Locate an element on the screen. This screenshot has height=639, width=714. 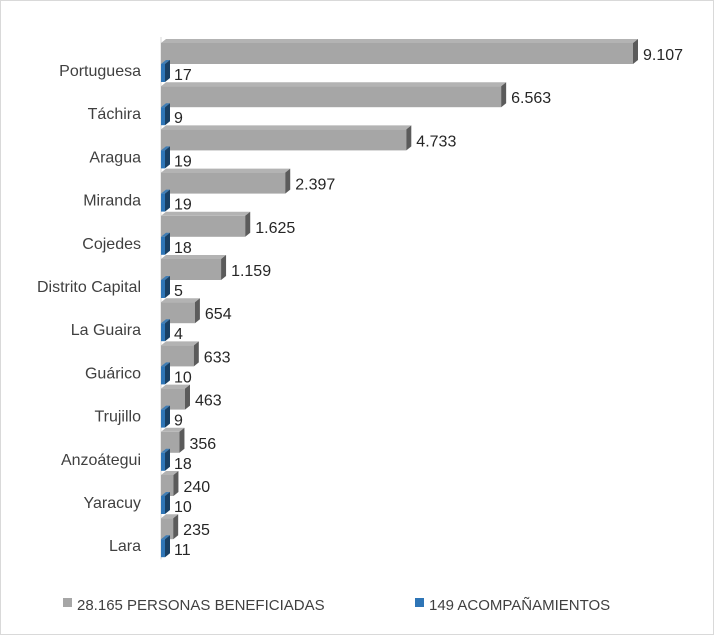
bar-acompanamientos-guarico-top is located at coordinates (165, 364).